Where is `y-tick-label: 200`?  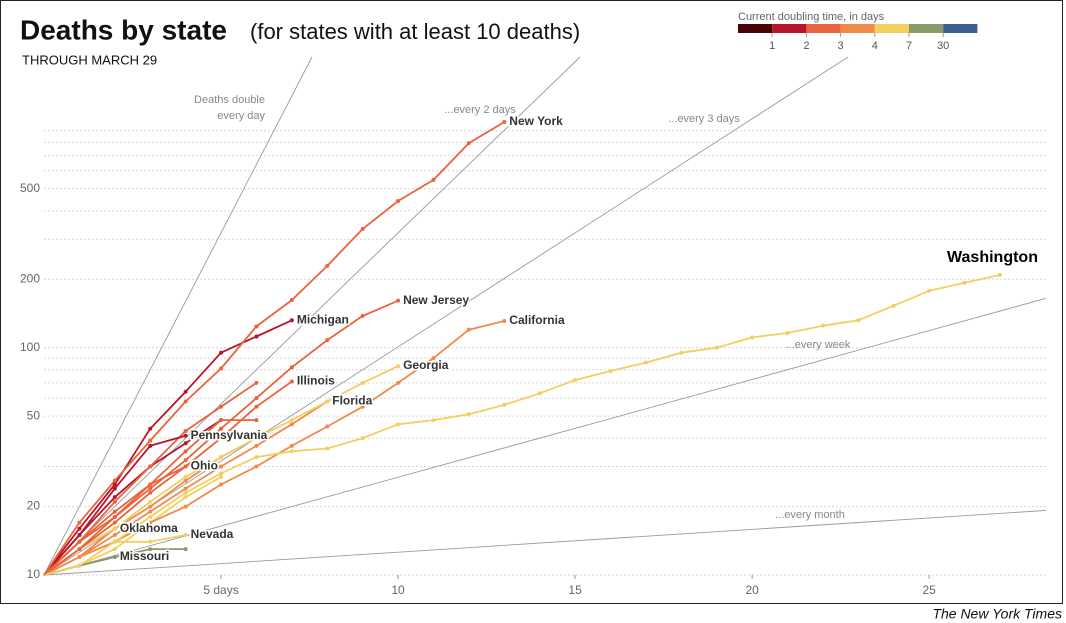 y-tick-label: 200 is located at coordinates (30, 278).